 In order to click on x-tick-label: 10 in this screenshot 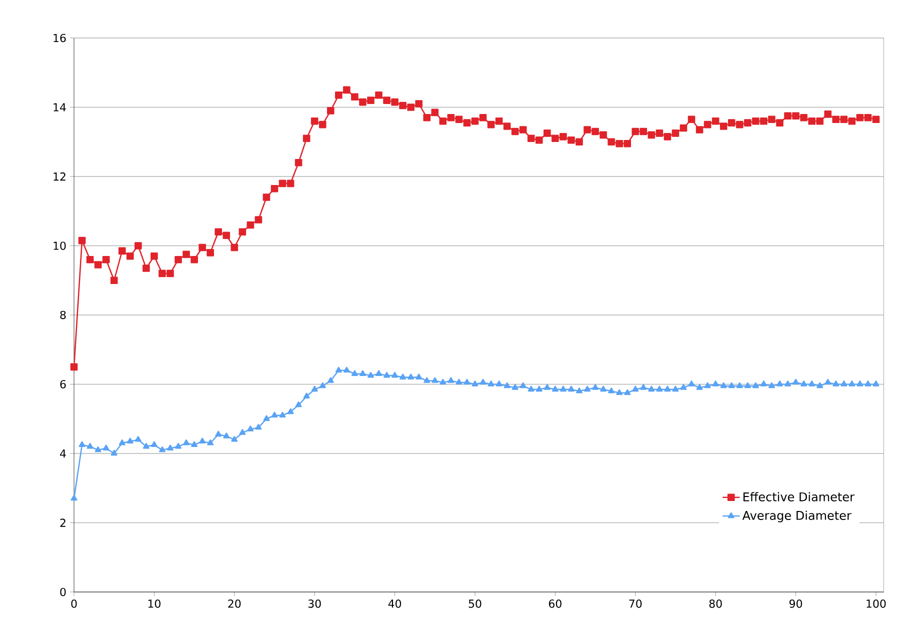, I will do `click(154, 604)`.